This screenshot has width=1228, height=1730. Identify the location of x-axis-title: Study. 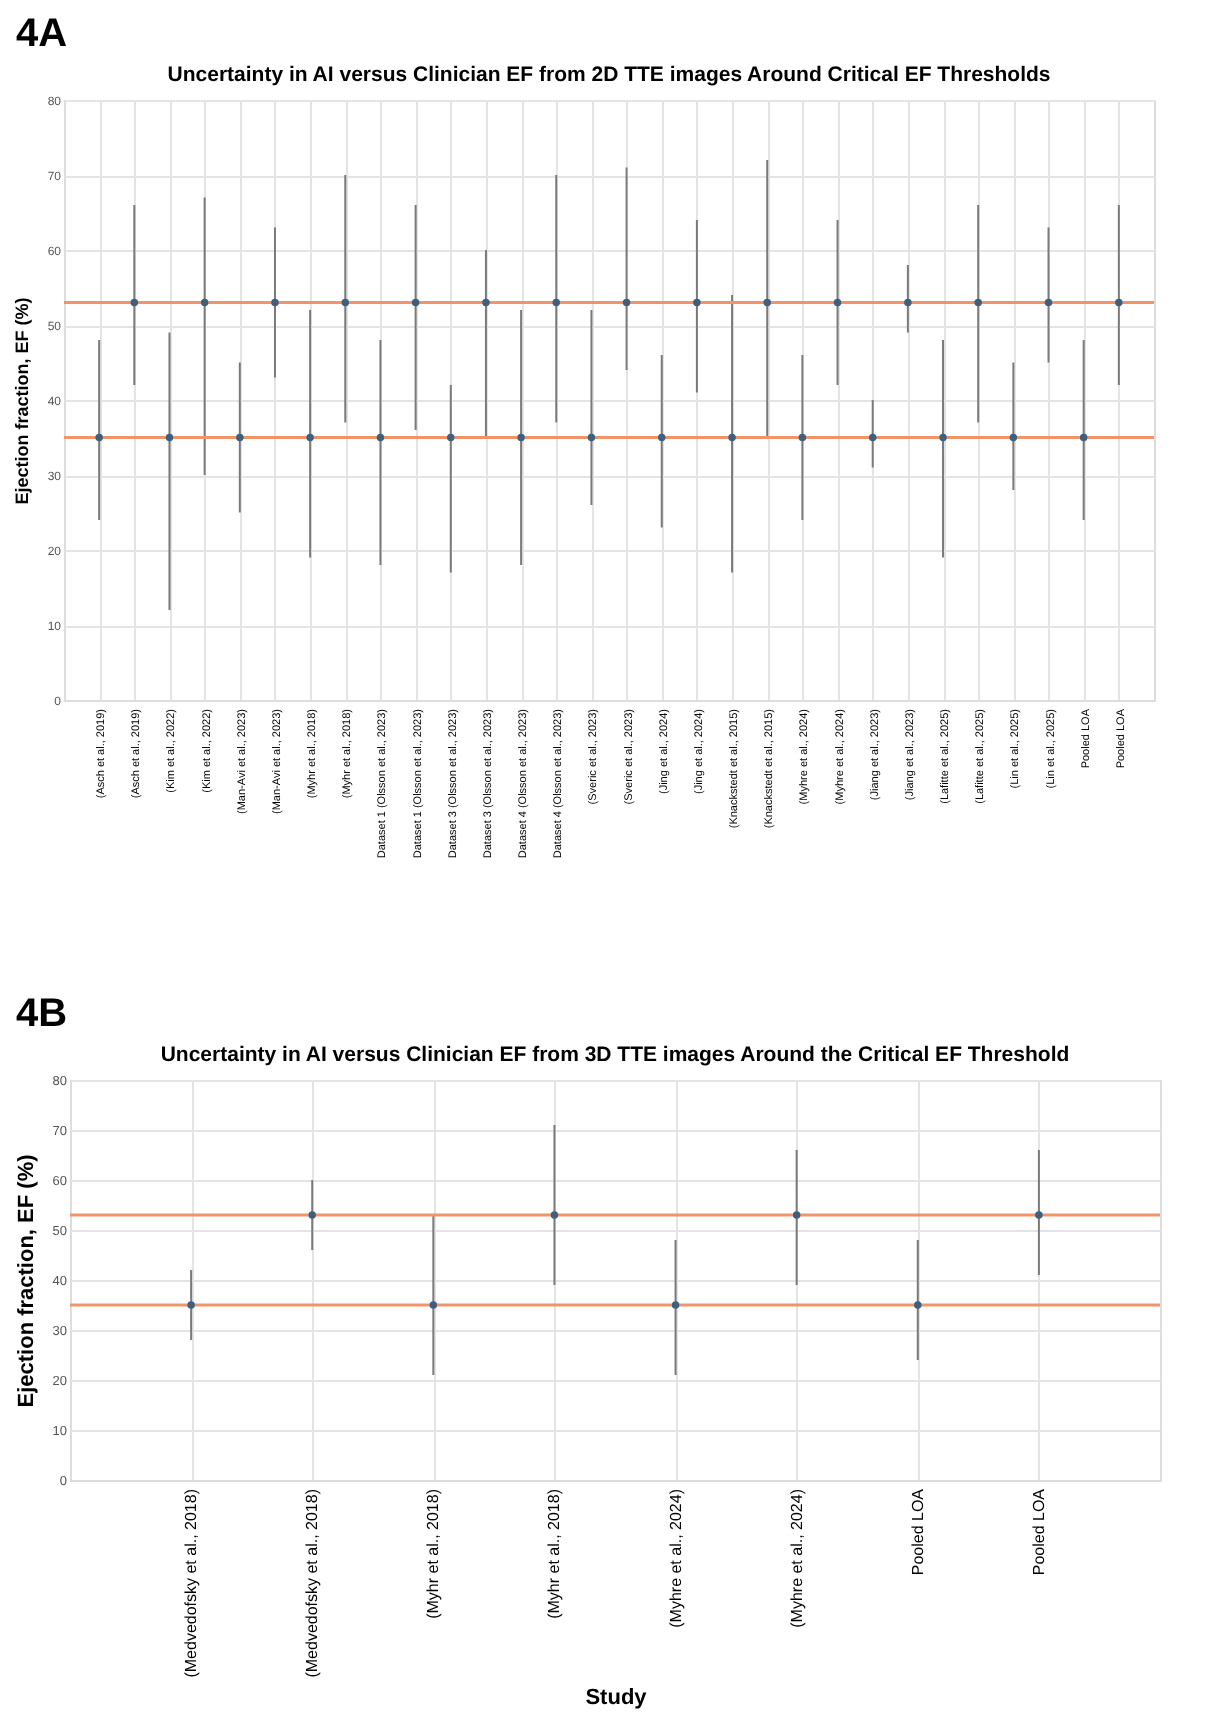
(617, 1697).